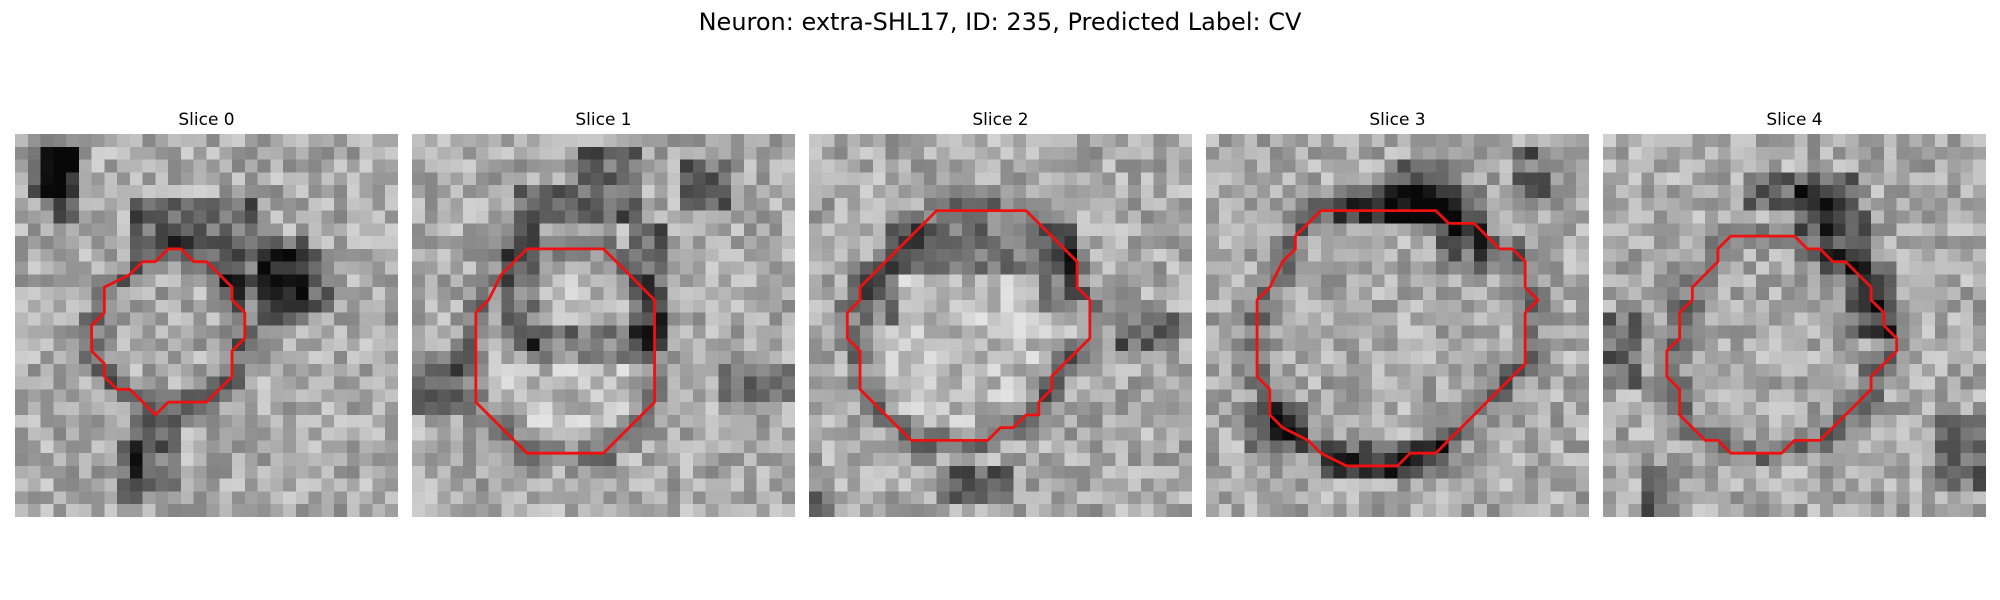 The image size is (2000, 600). Describe the element at coordinates (206, 120) in the screenshot. I see `slice-title: Slice 0` at that location.